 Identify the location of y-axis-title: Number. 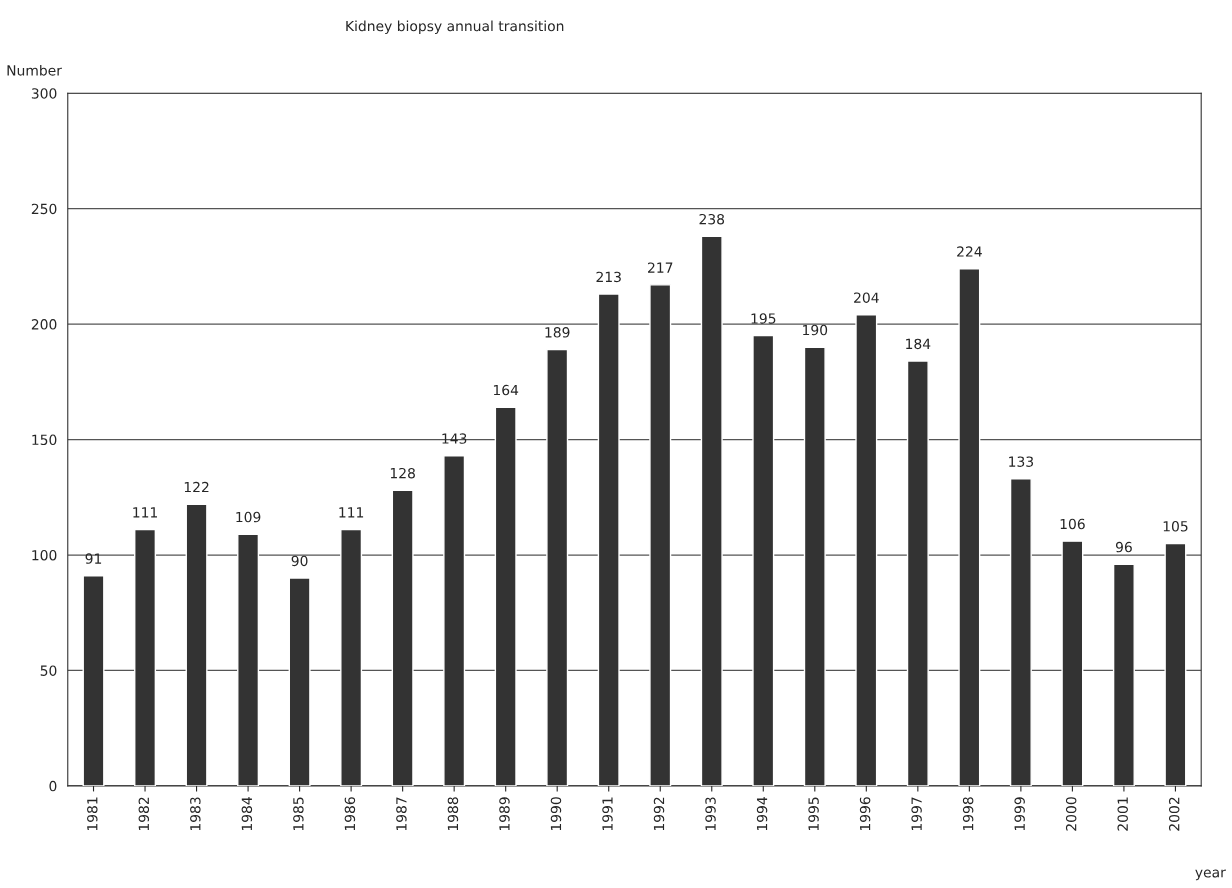
(34, 70).